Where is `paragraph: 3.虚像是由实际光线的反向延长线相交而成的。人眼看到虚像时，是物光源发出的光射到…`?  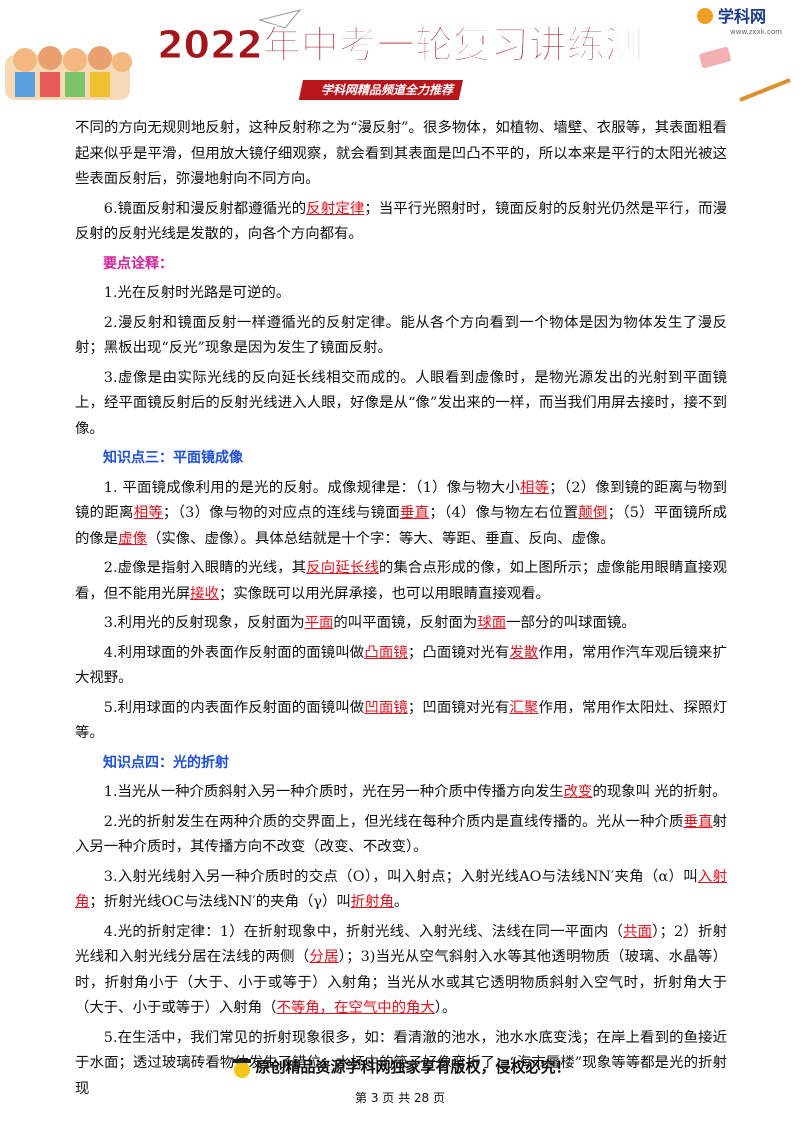
paragraph: 3.虚像是由实际光线的反向延长线相交而成的。人眼看到虚像时，是物光源发出的光射到… is located at coordinates (401, 404).